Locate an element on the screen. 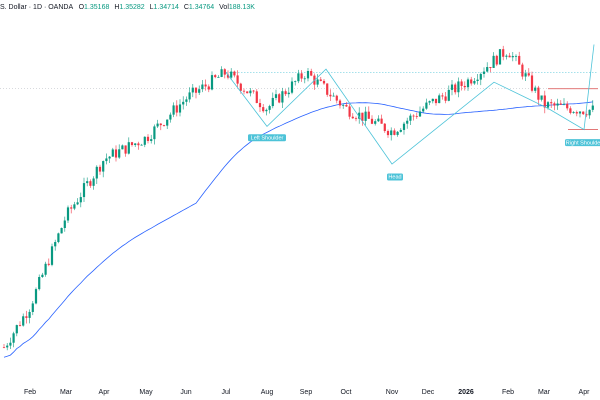  close-value: 1.34764 is located at coordinates (201, 7).